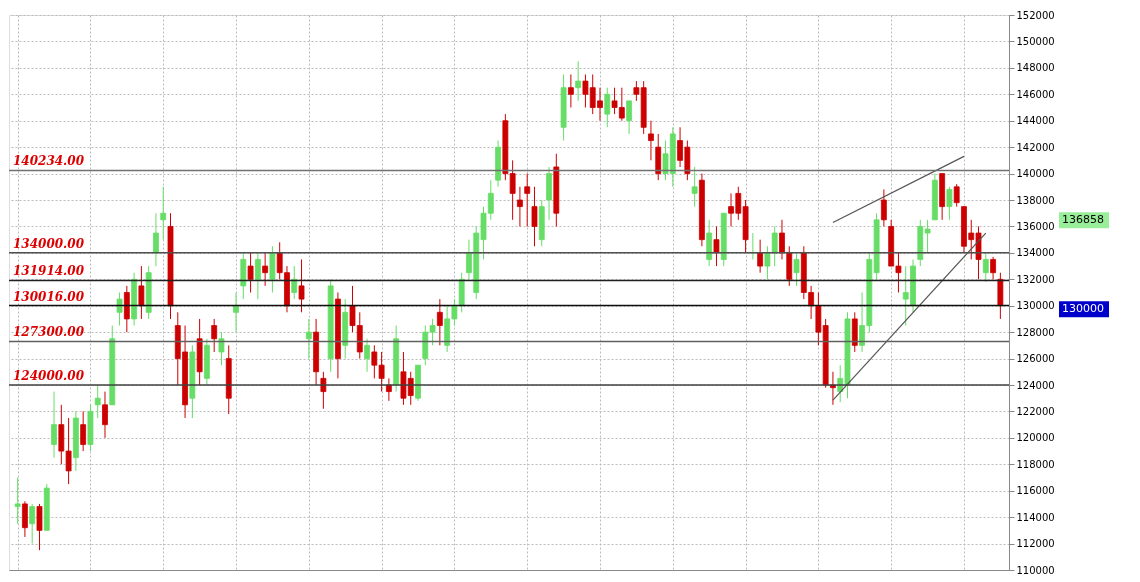 Image resolution: width=1140 pixels, height=582 pixels. Describe the element at coordinates (1035, 68) in the screenshot. I see `y-tick-label: 148000` at that location.